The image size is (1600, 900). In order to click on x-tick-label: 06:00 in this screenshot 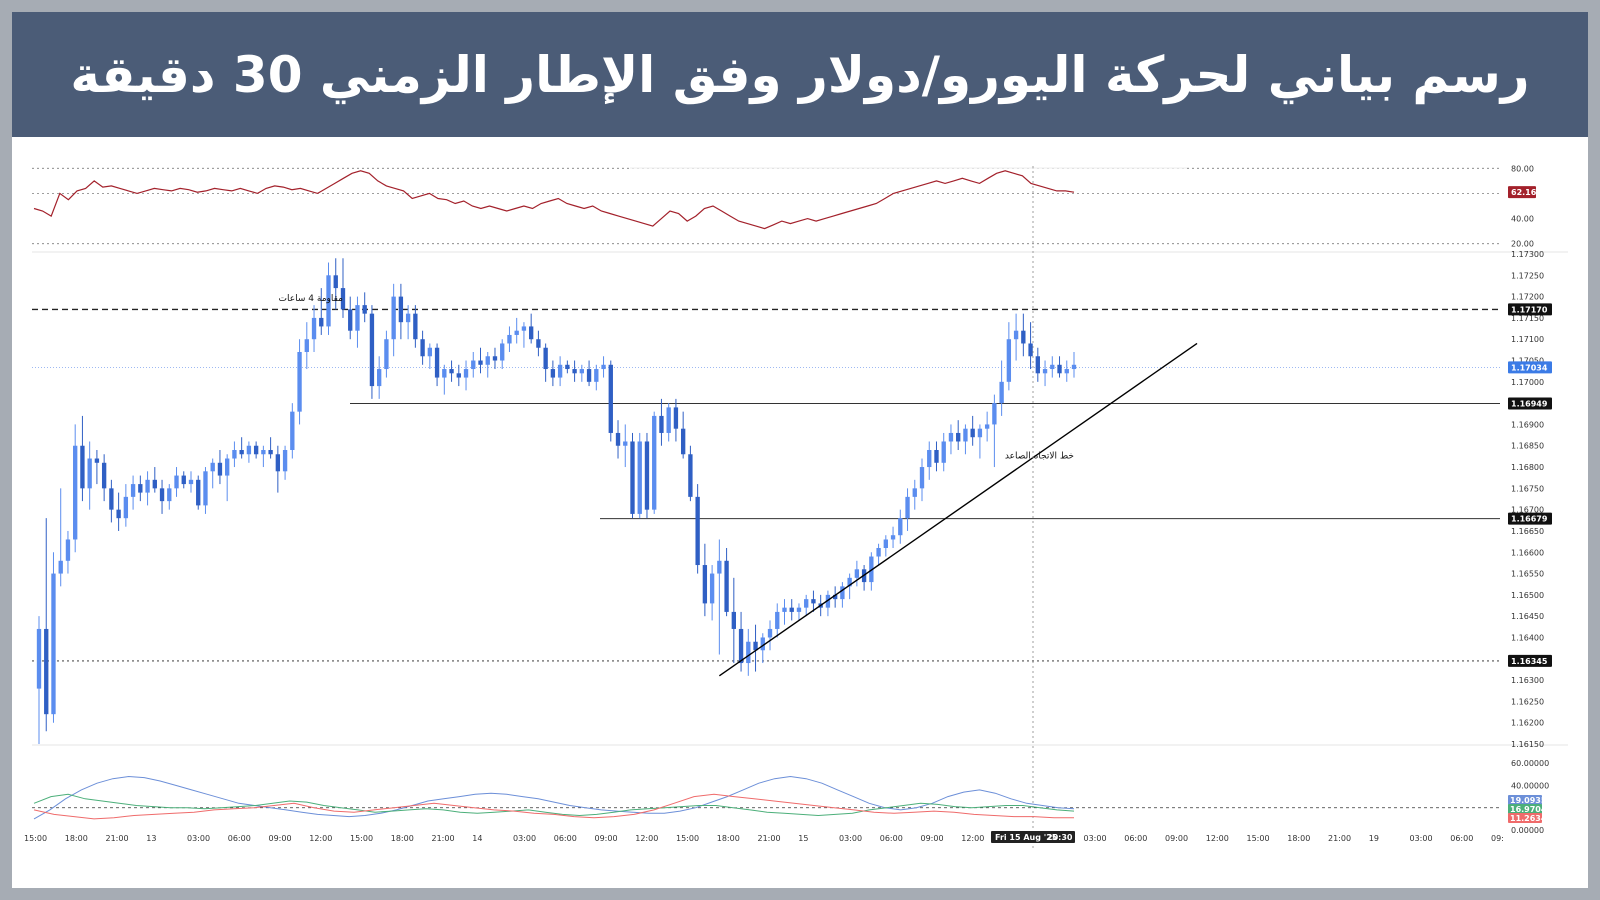, I will do `click(1135, 838)`.